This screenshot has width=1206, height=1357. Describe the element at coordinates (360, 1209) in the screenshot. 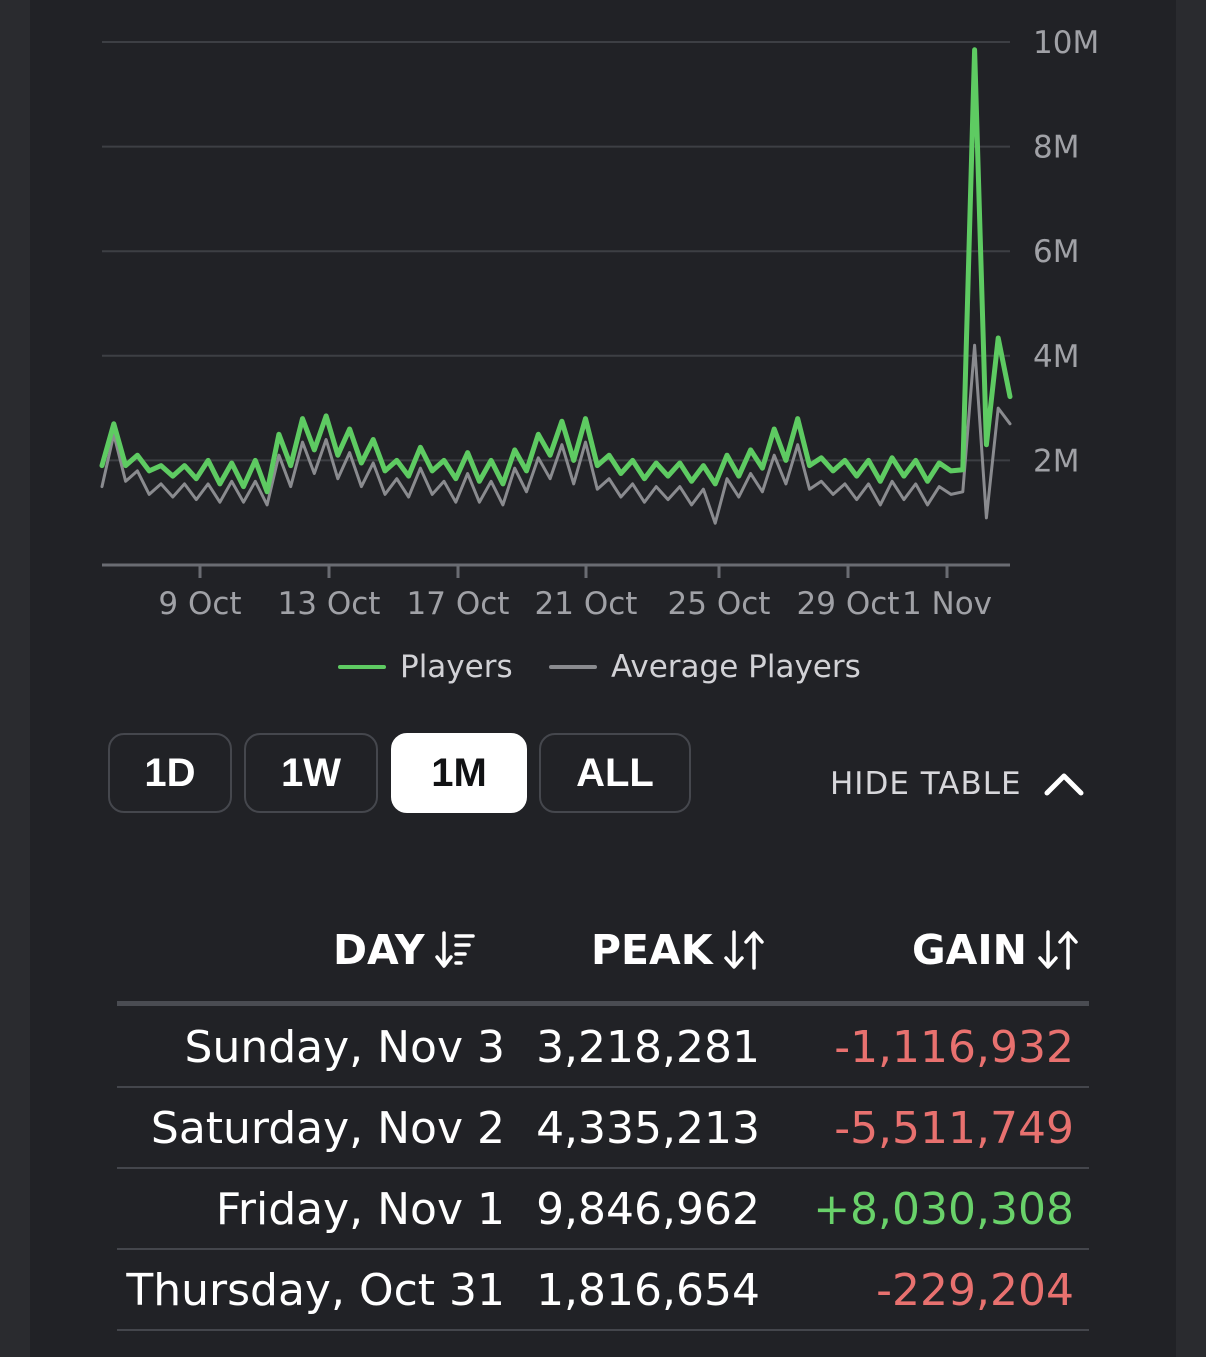

I see `row-day: Friday, Nov 1` at that location.